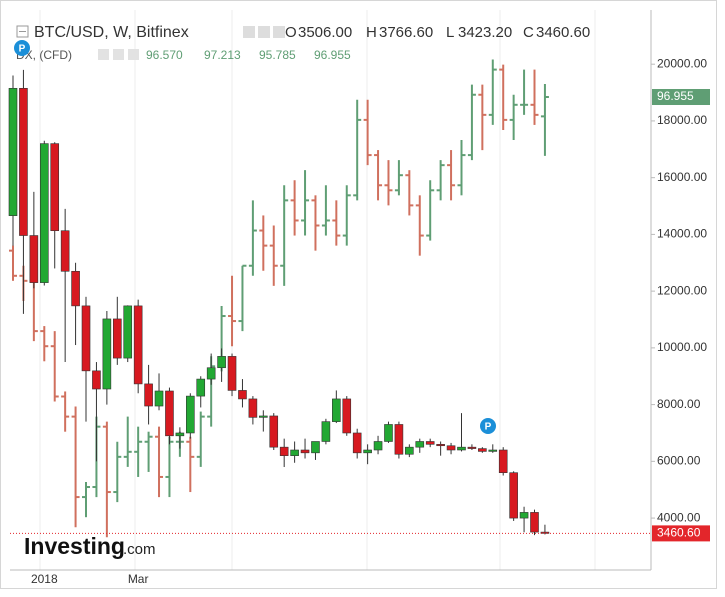  What do you see at coordinates (528, 32) in the screenshot?
I see `readout-key: C` at bounding box center [528, 32].